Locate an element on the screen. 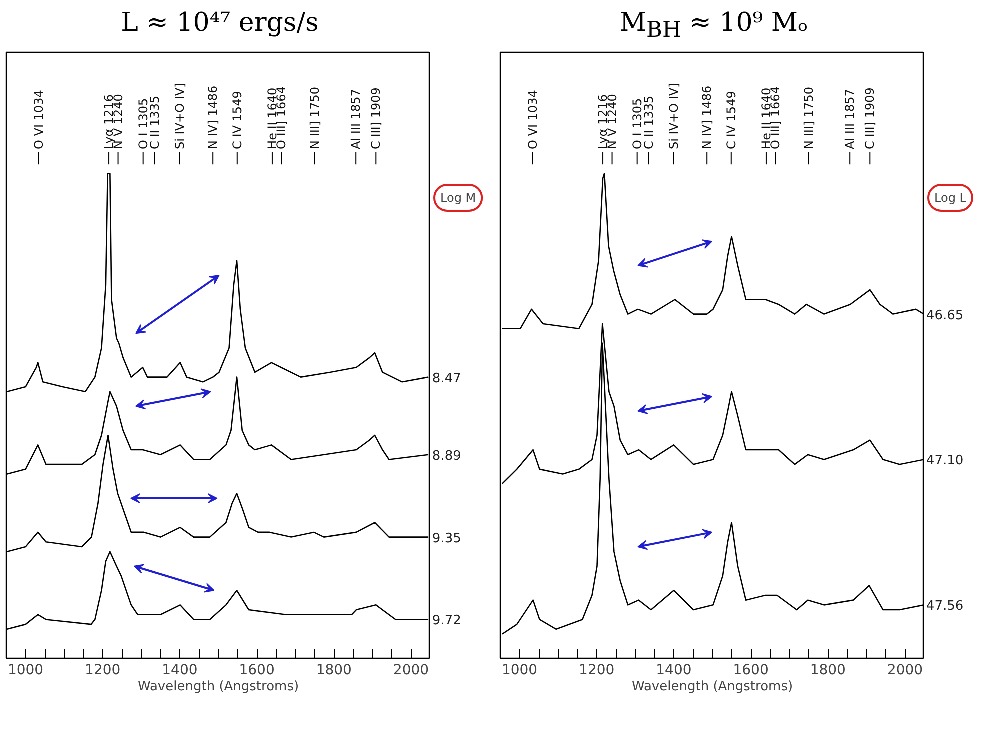 Image resolution: width=989 pixels, height=734 pixels. text: Log L is located at coordinates (950, 197).